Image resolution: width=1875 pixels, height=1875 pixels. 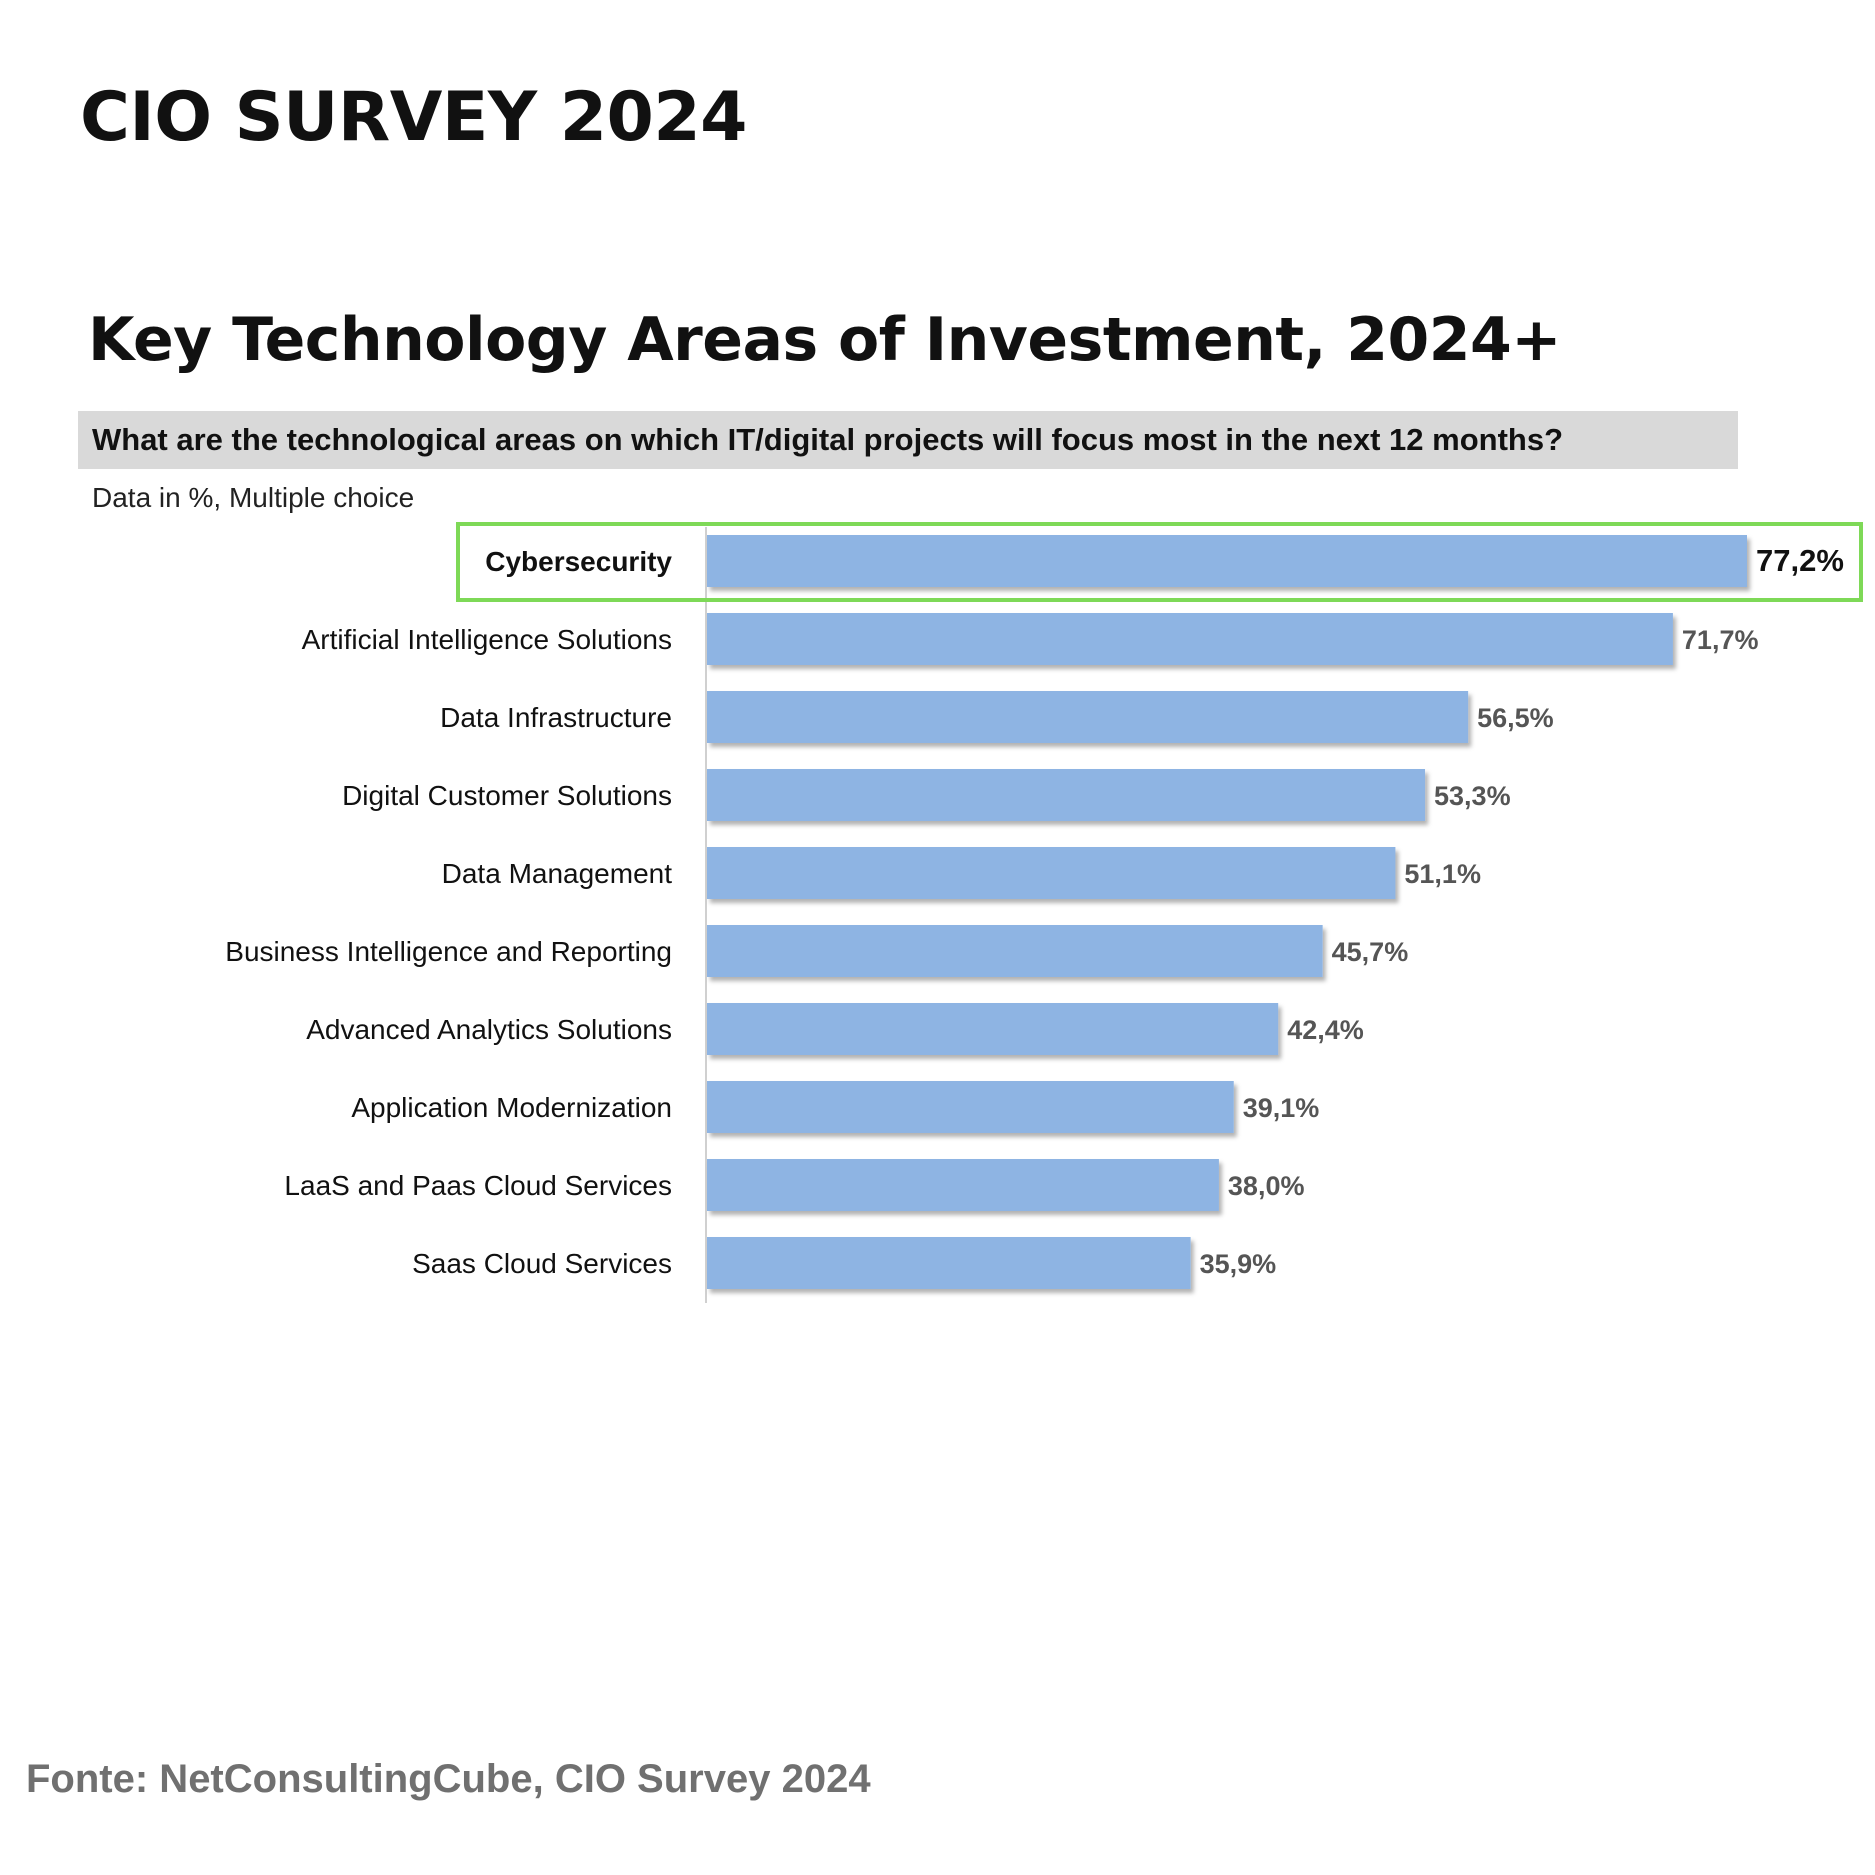 What do you see at coordinates (448, 951) in the screenshot?
I see `category-label: Business Intelligence and Reporting` at bounding box center [448, 951].